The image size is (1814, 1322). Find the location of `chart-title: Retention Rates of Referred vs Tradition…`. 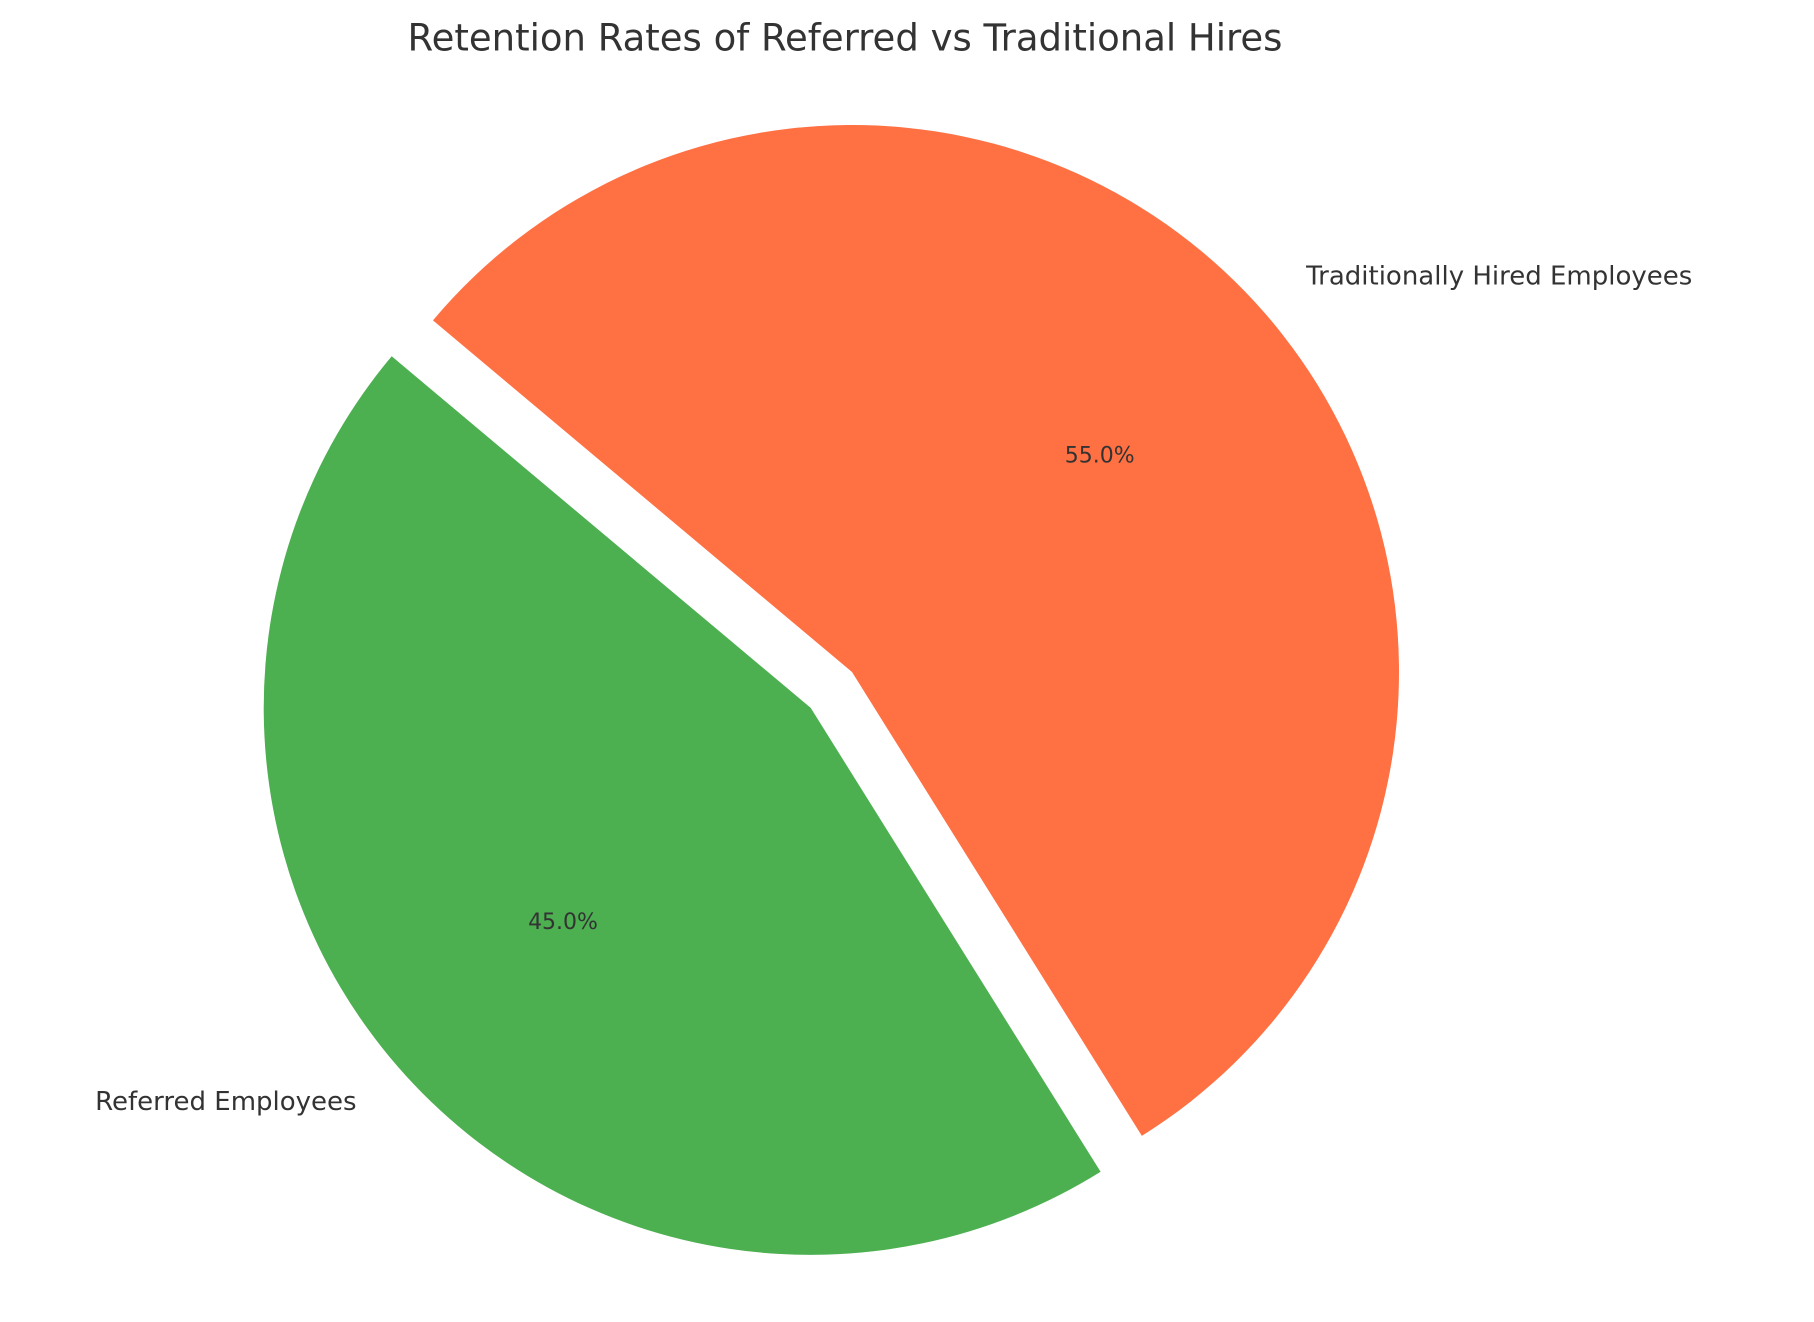

chart-title: Retention Rates of Referred vs Tradition… is located at coordinates (845, 38).